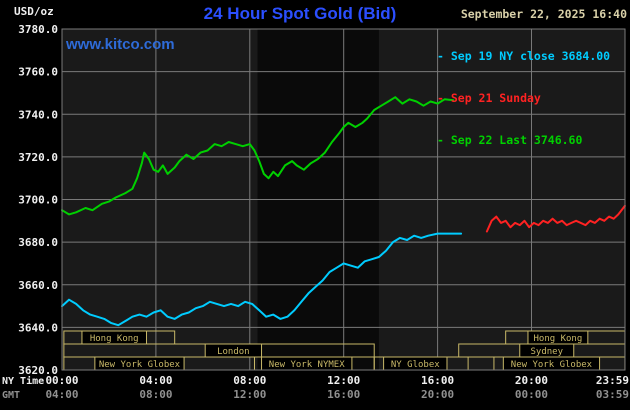 The width and height of the screenshot is (630, 410). I want to click on x-tick-ny: 08:00, so click(249, 380).